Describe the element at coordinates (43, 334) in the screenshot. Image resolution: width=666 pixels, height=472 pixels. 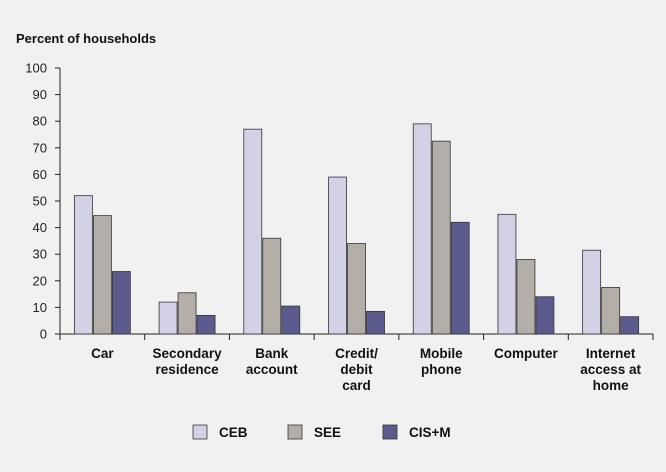
I see `y-tick-label: 0` at that location.